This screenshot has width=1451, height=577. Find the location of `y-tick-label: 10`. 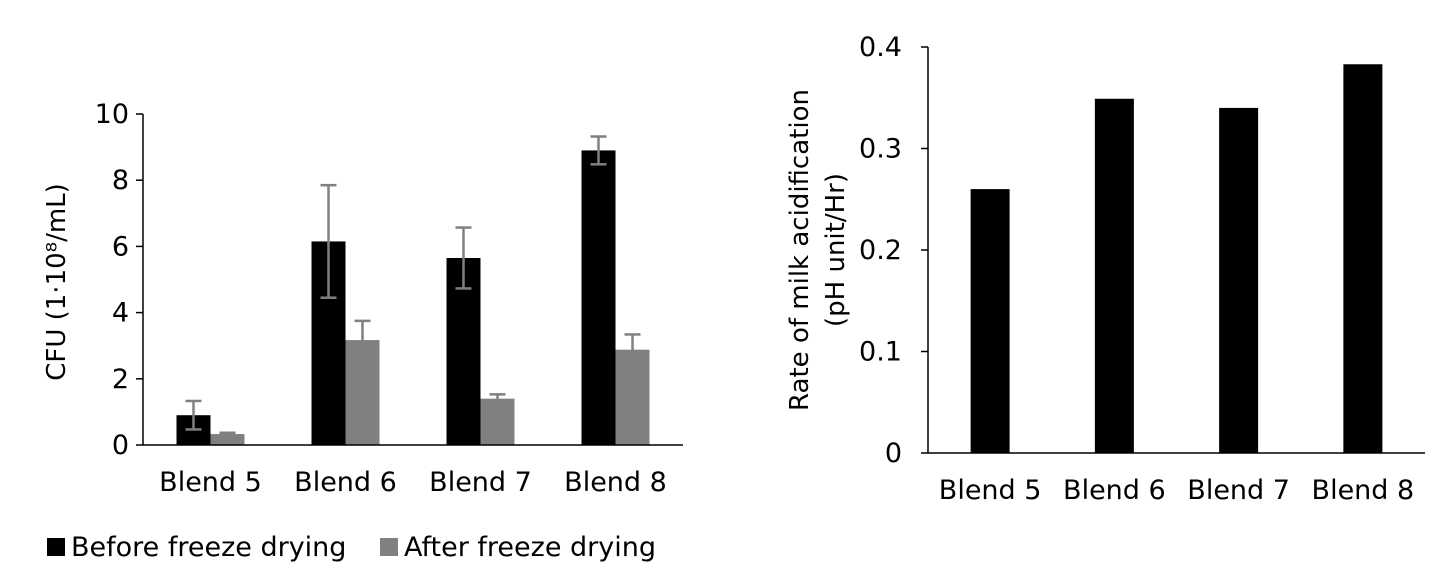

y-tick-label: 10 is located at coordinates (112, 114).